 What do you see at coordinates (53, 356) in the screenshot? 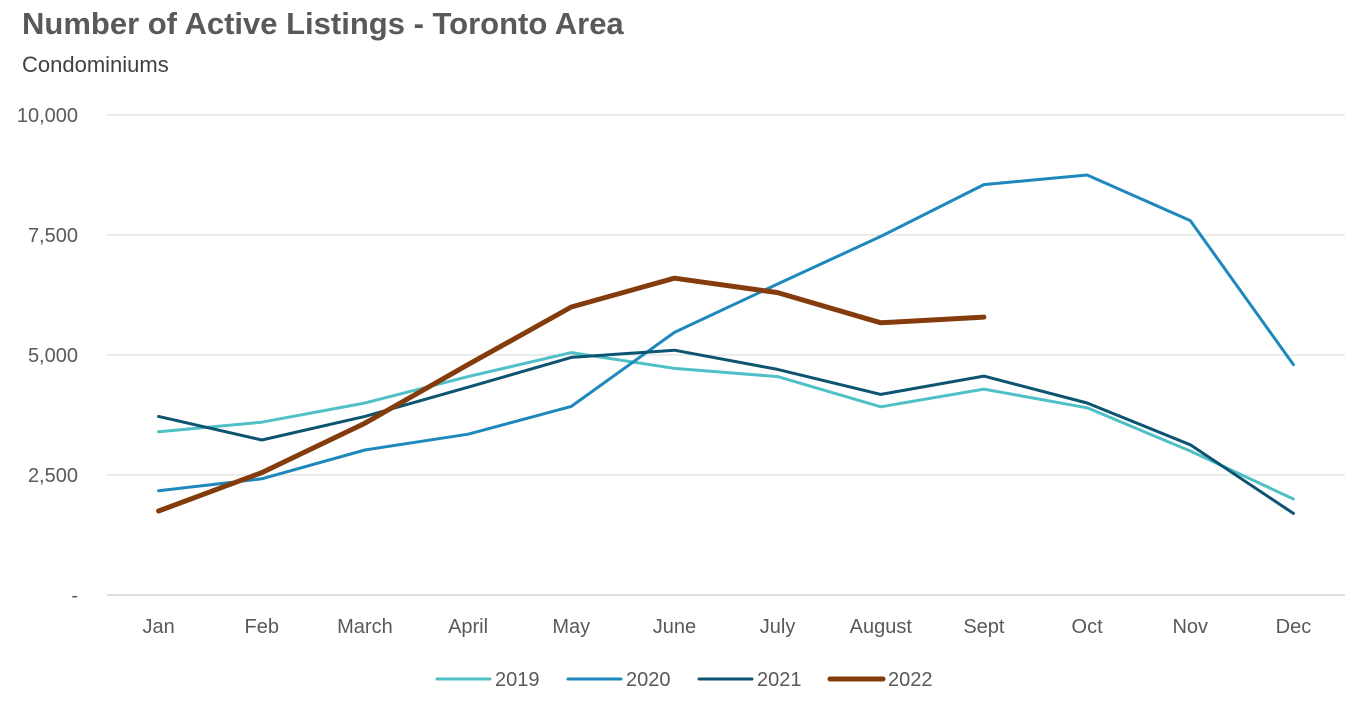
I see `y-tick-label: 5,000` at bounding box center [53, 356].